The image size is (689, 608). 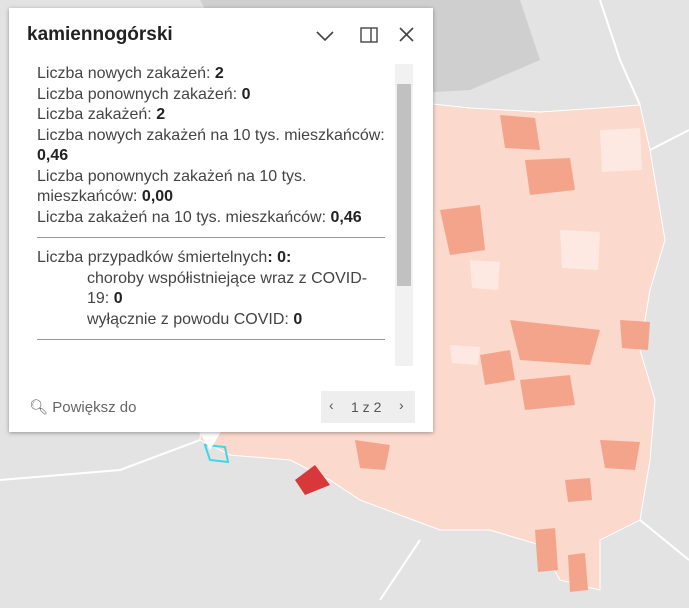 What do you see at coordinates (139, 94) in the screenshot?
I see `field-label: Liczba ponownych zakażeń:` at bounding box center [139, 94].